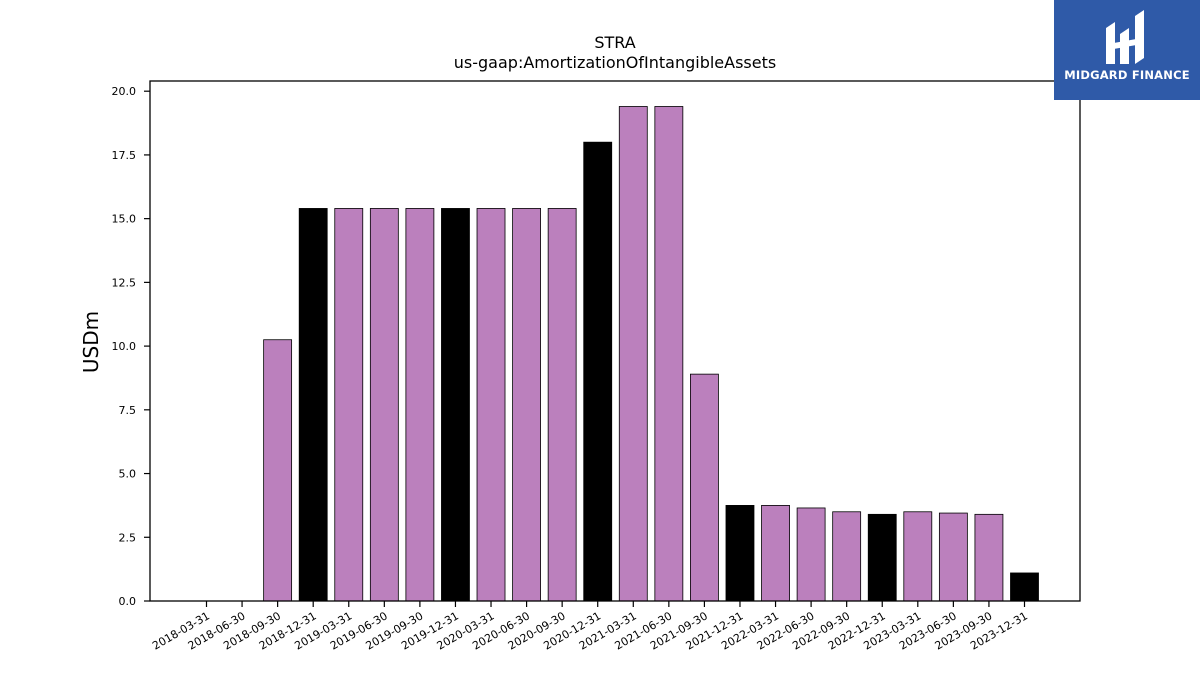  Describe the element at coordinates (615, 62) in the screenshot. I see `chart-subtitle: us-gaap:AmortizationOfIntangibleAssets` at that location.